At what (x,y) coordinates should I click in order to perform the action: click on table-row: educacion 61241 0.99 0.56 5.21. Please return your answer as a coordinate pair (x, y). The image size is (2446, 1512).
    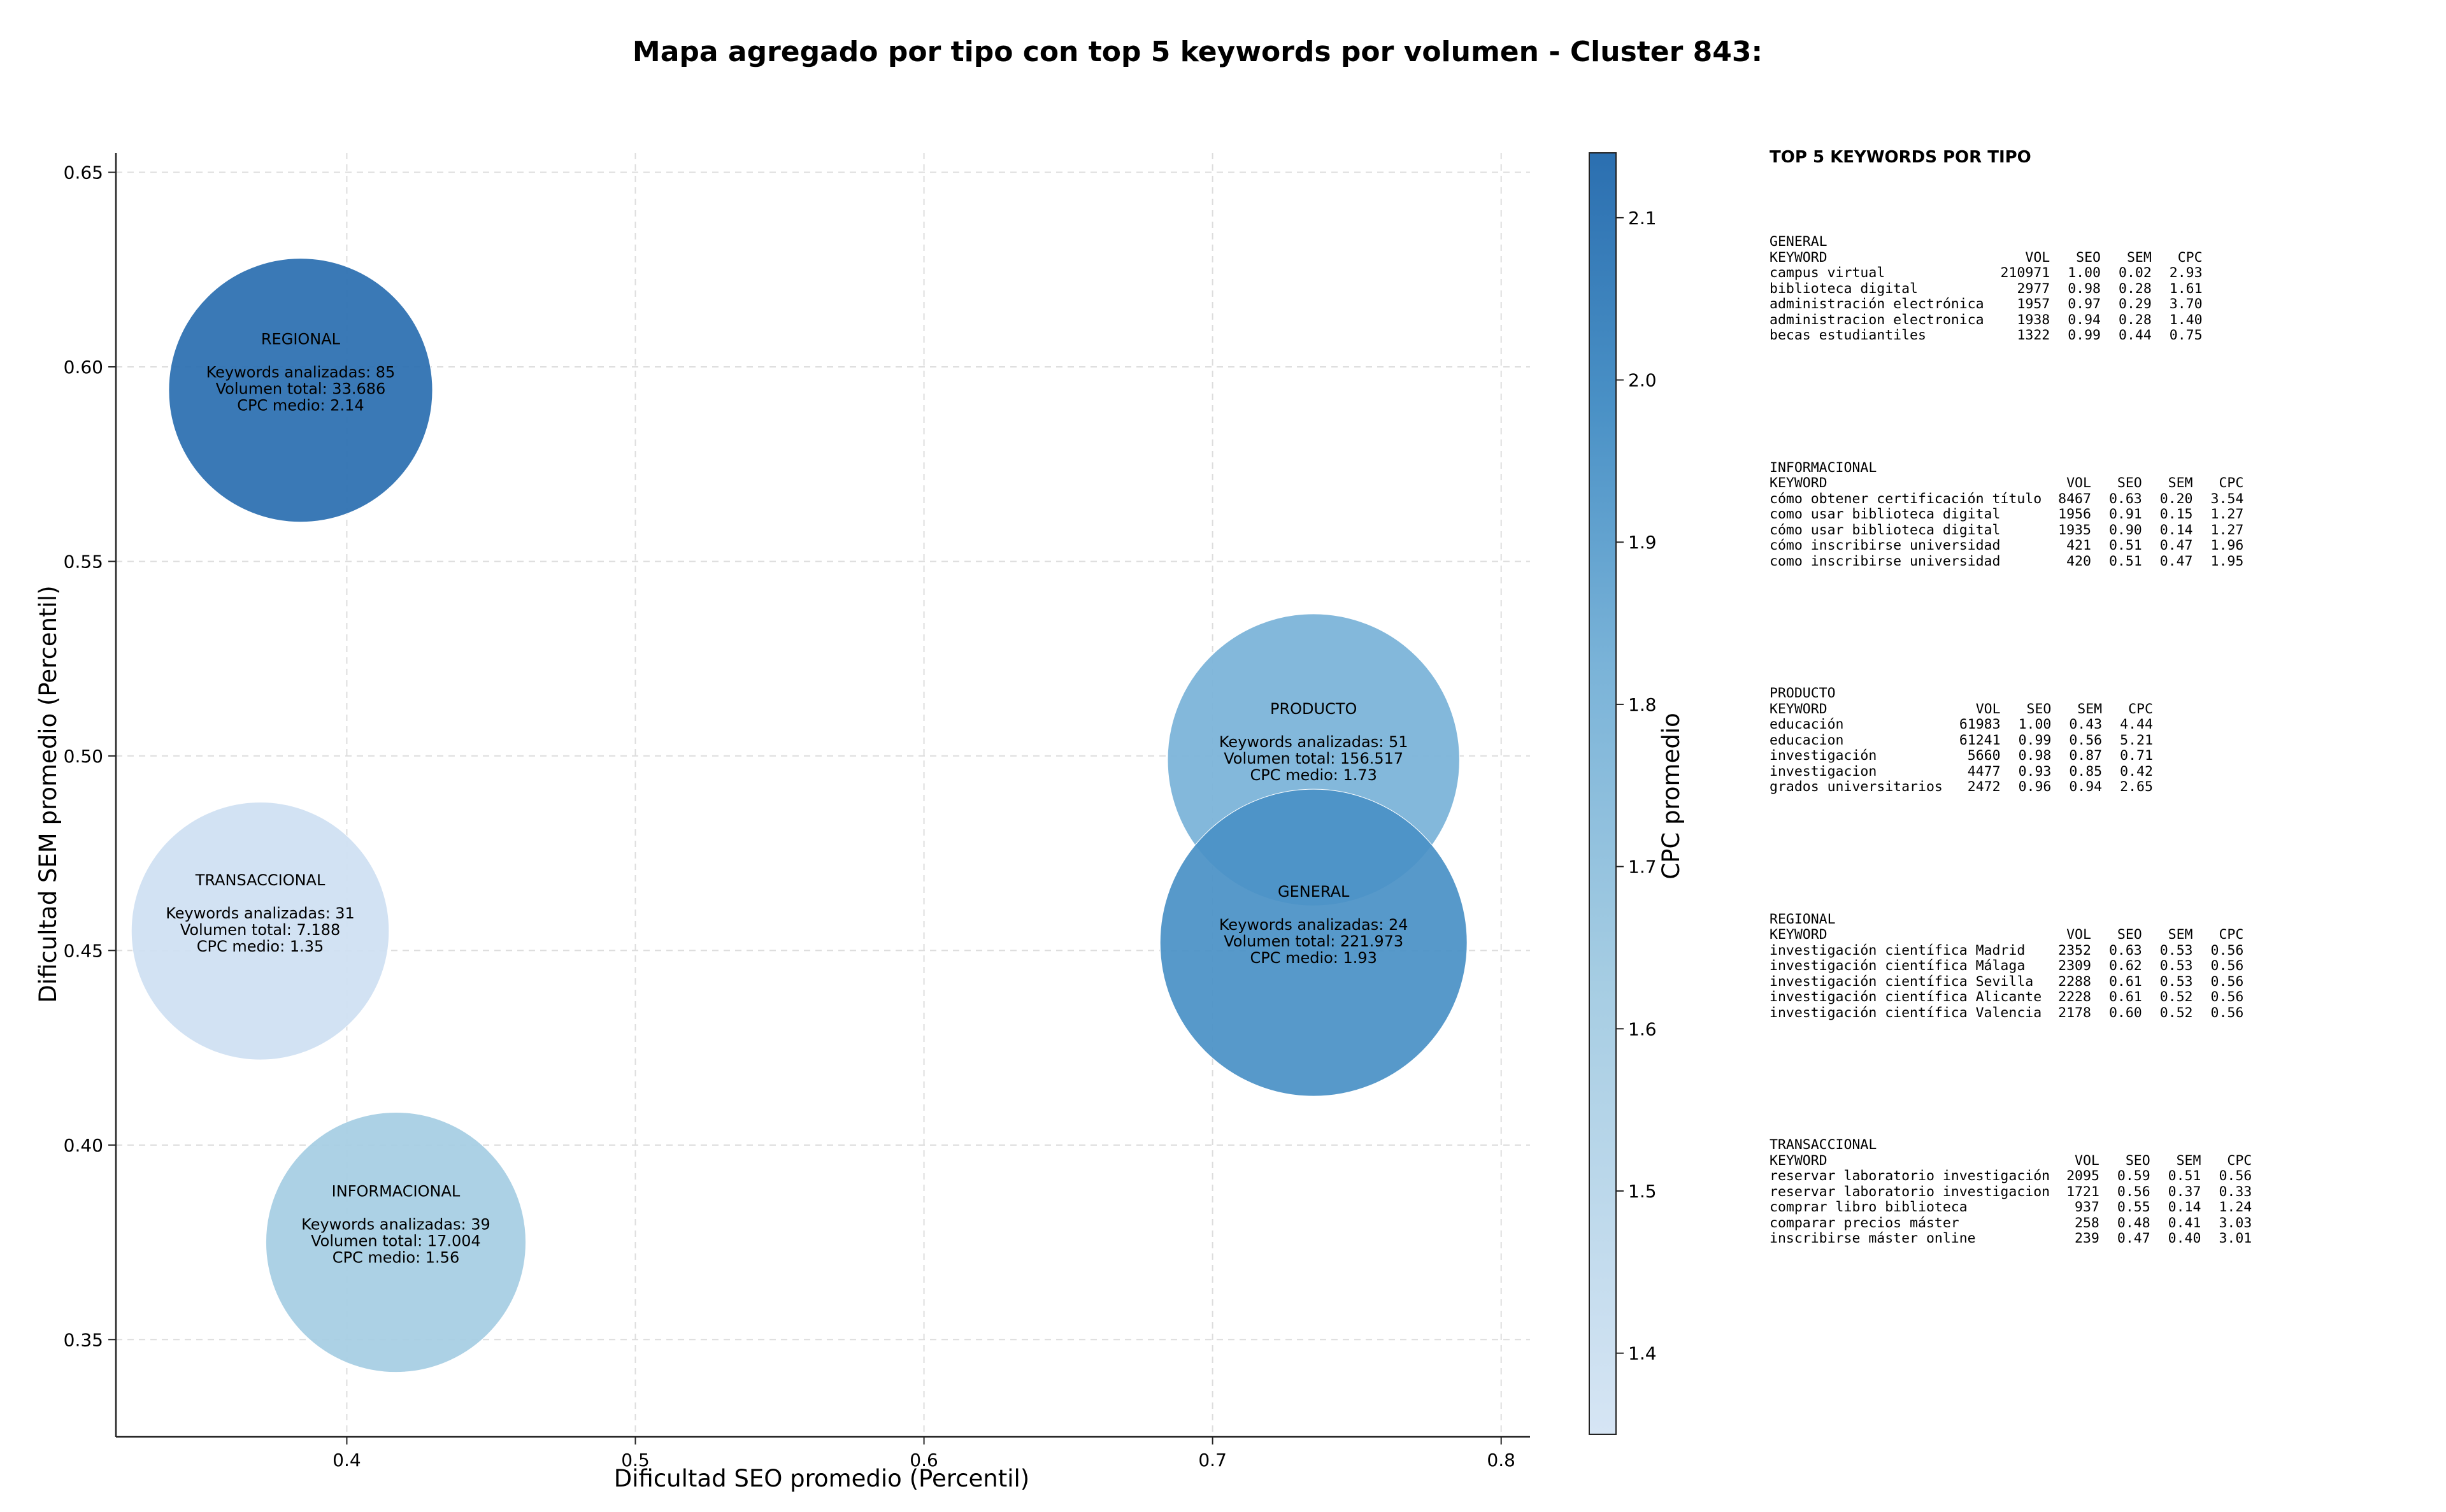
    Looking at the image, I should click on (1961, 740).